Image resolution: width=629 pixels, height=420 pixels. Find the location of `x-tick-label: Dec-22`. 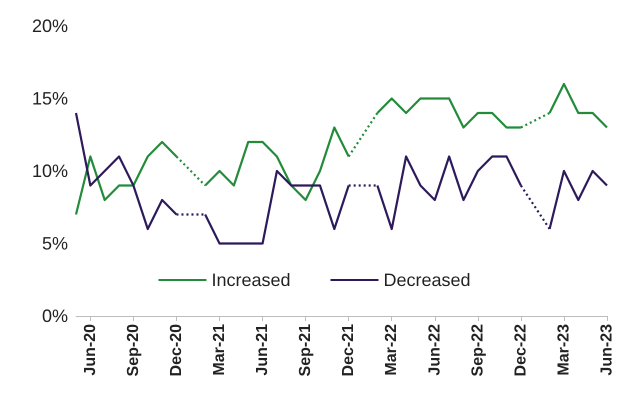

x-tick-label: Dec-22 is located at coordinates (521, 350).